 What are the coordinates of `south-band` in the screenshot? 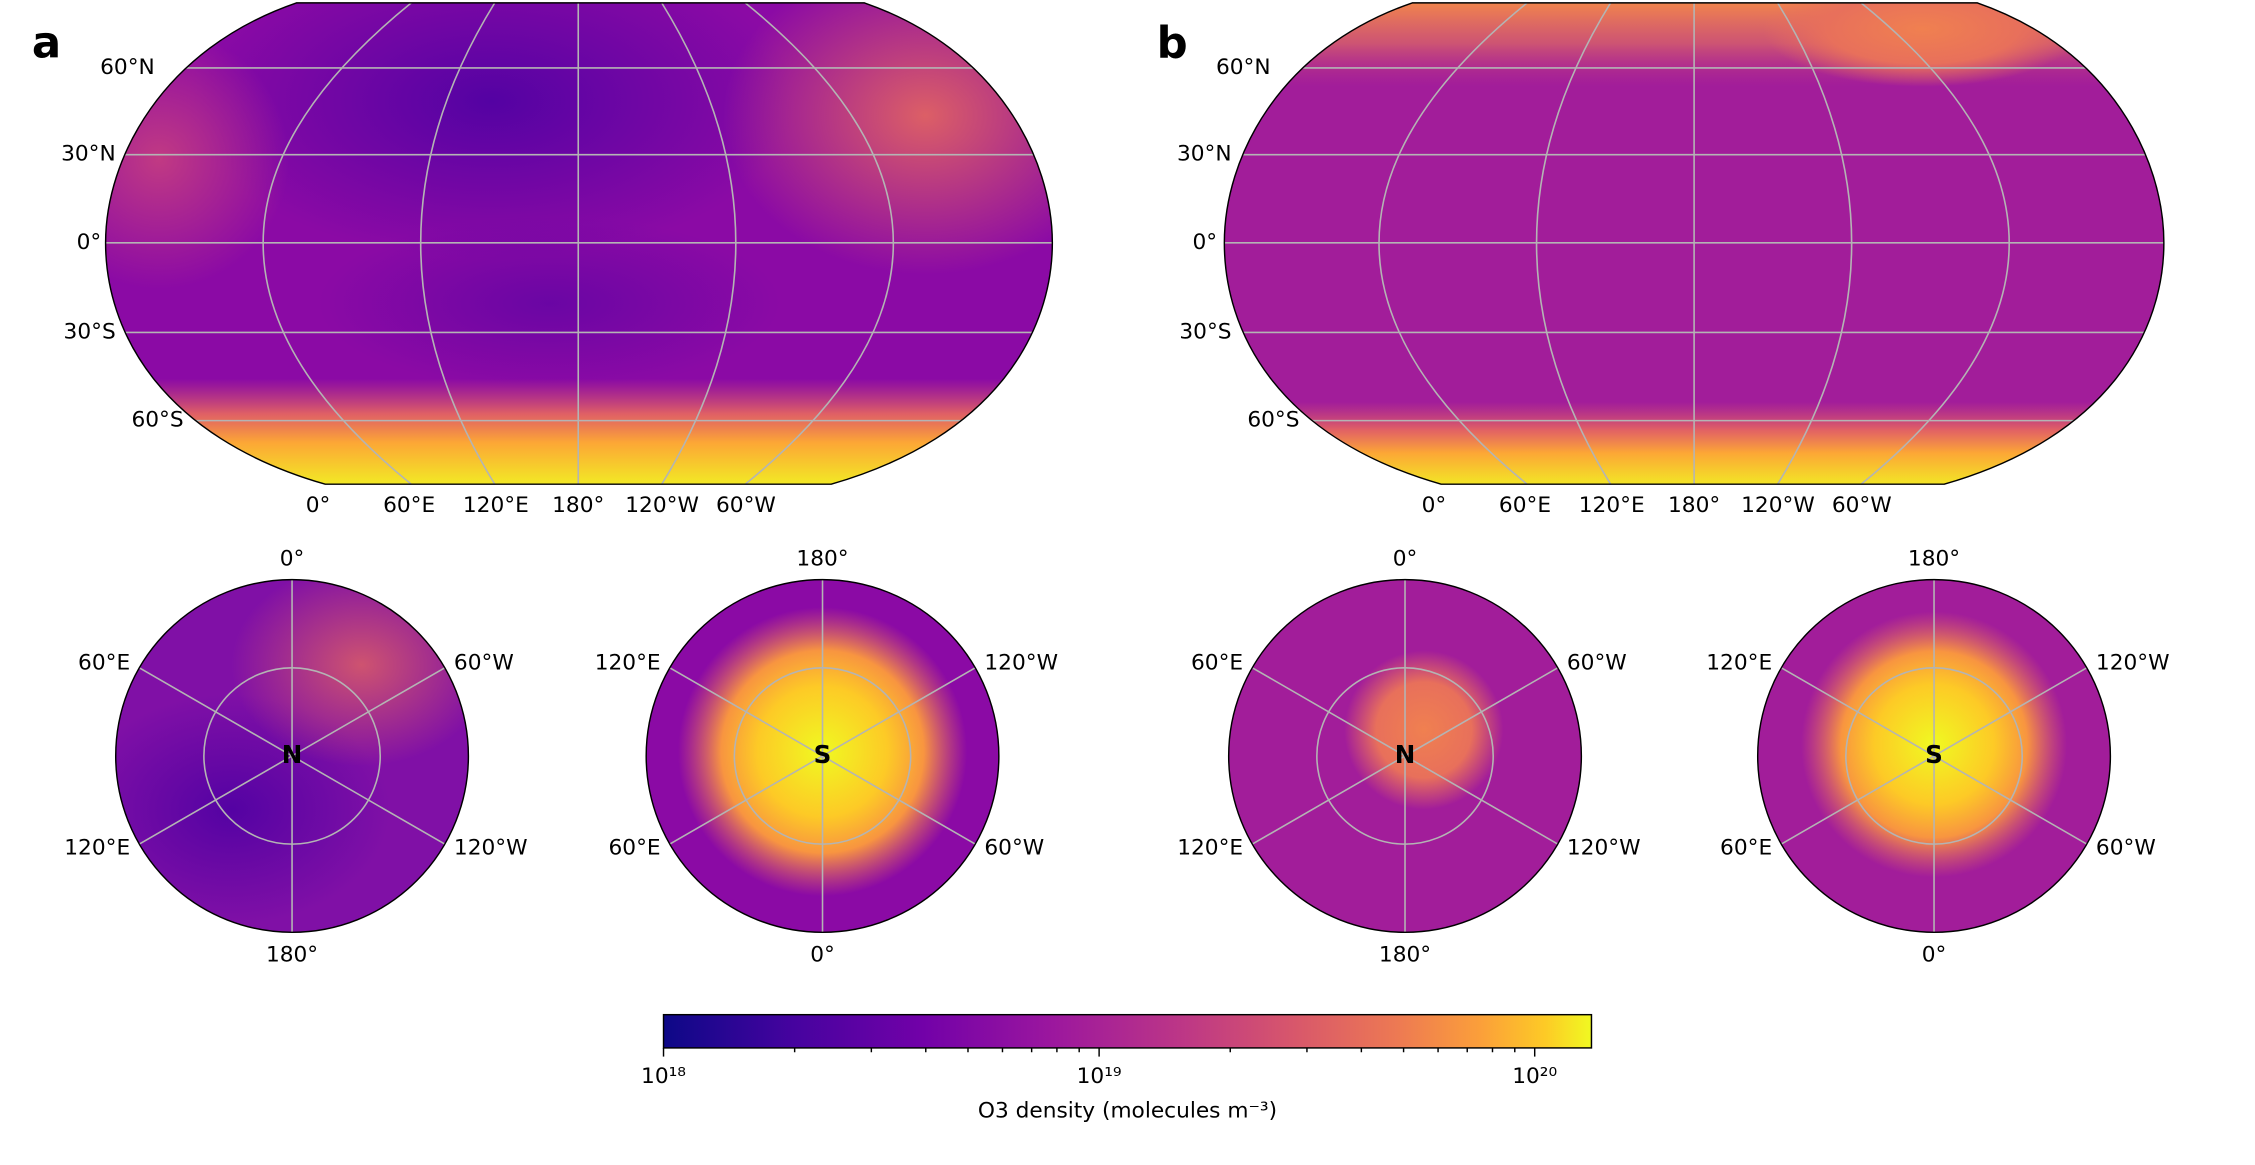 It's located at (1694, 443).